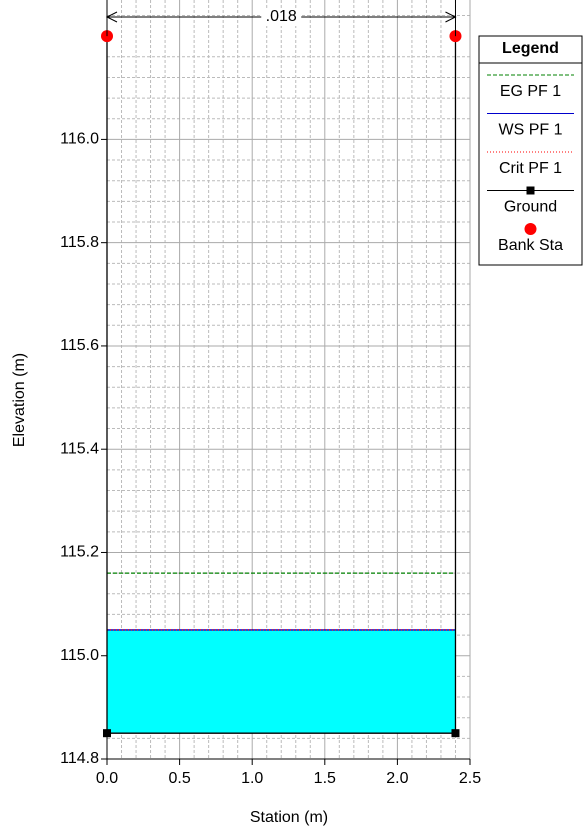  Describe the element at coordinates (530, 207) in the screenshot. I see `legend-label: Ground` at that location.